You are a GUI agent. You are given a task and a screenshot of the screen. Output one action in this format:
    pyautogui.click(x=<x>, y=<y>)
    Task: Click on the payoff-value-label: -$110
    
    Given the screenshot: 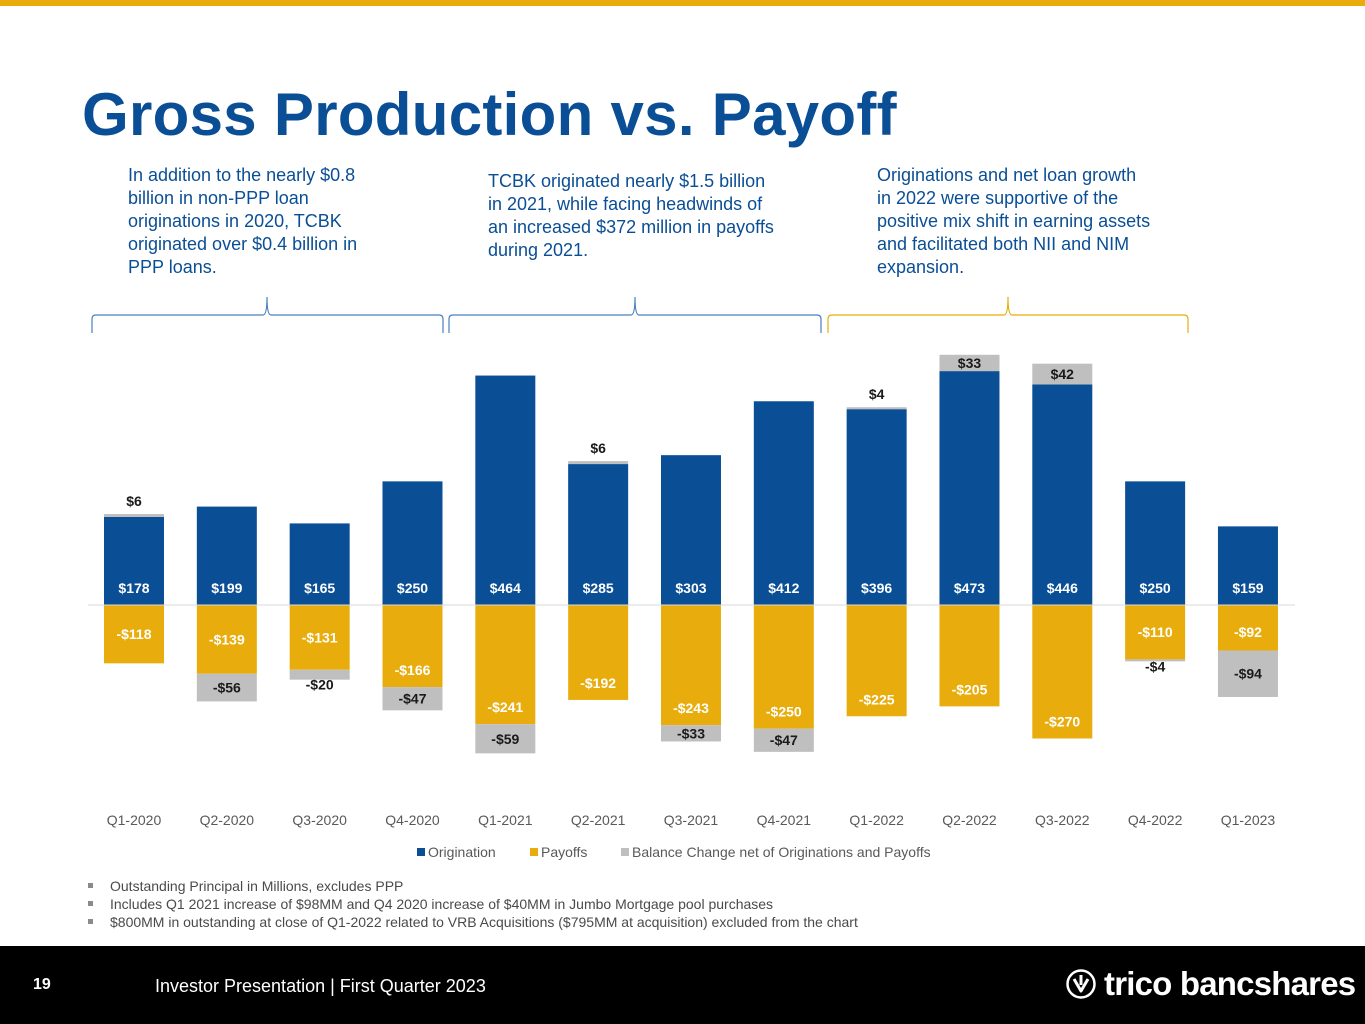 What is the action you would take?
    pyautogui.click(x=1155, y=632)
    